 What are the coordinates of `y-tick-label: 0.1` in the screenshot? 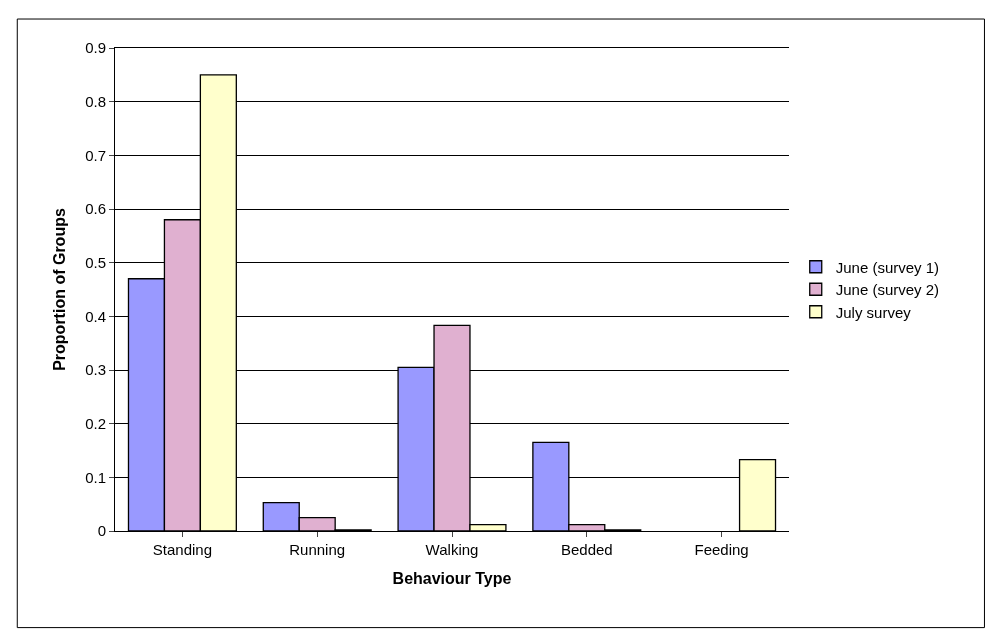 It's located at (95, 477).